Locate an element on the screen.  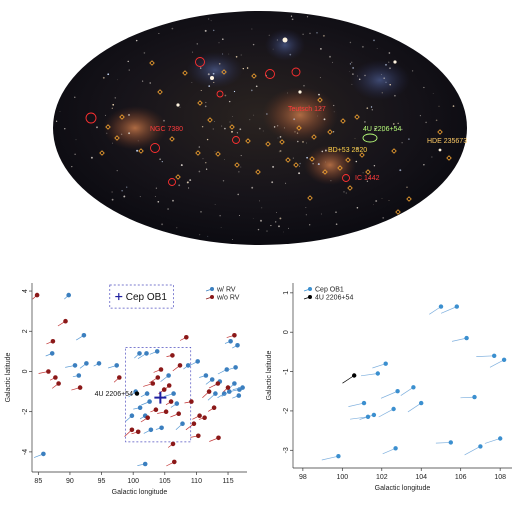
x-tick-label: 95 is located at coordinates (102, 481).